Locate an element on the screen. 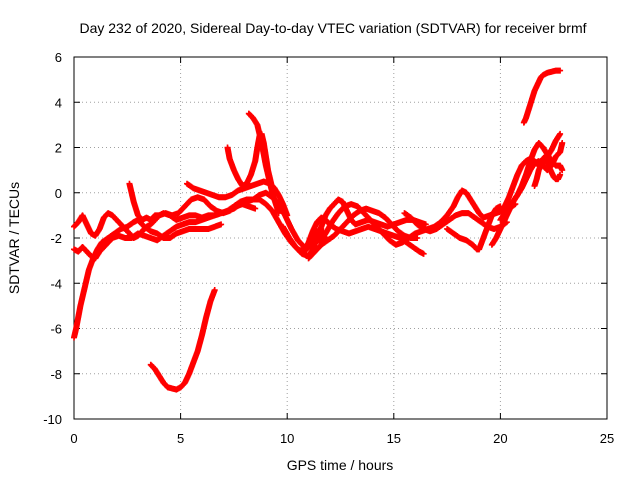  y-tick-label: -2 is located at coordinates (56, 238).